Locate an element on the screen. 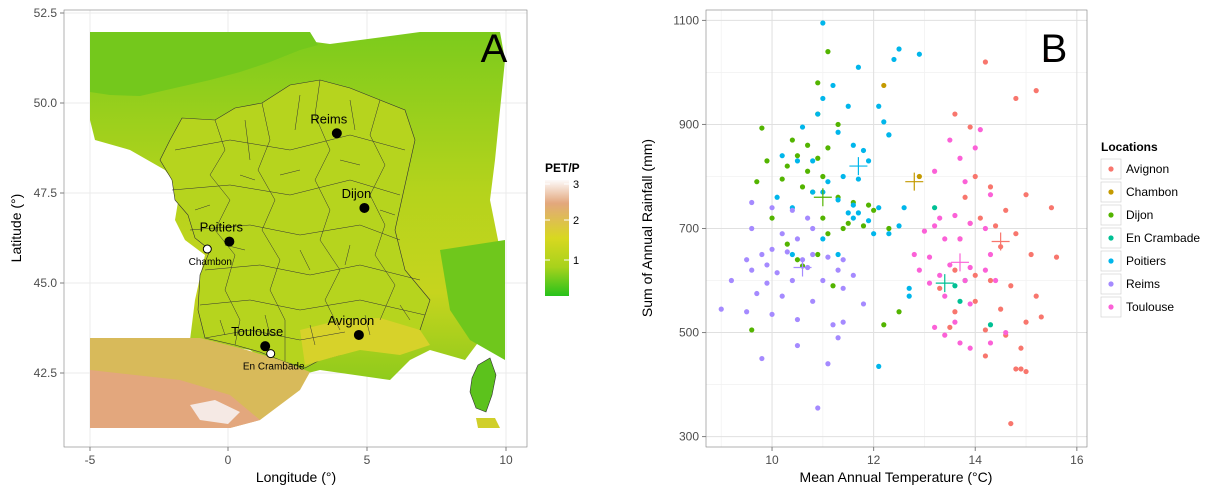 Image resolution: width=1212 pixels, height=489 pixels. city-marker-en-crambade is located at coordinates (271, 354).